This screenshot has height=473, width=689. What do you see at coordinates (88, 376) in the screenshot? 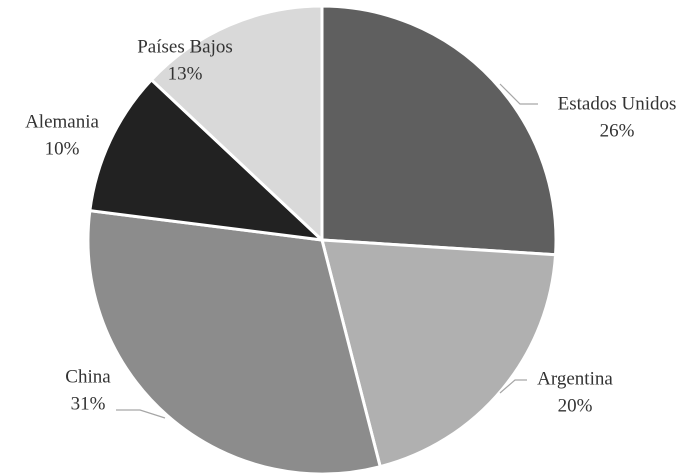
I see `slice-label: China` at bounding box center [88, 376].